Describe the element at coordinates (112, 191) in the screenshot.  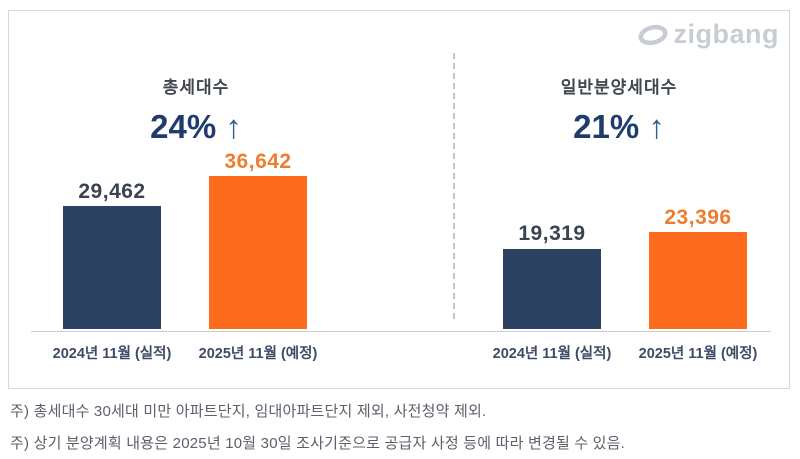
I see `bar-value-label: 29,462` at that location.